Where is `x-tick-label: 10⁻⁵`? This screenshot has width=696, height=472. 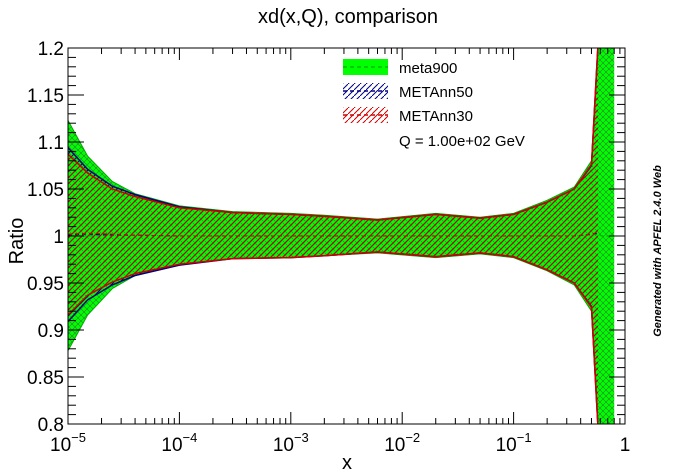 x-tick-label: 10⁻⁵ is located at coordinates (68, 443).